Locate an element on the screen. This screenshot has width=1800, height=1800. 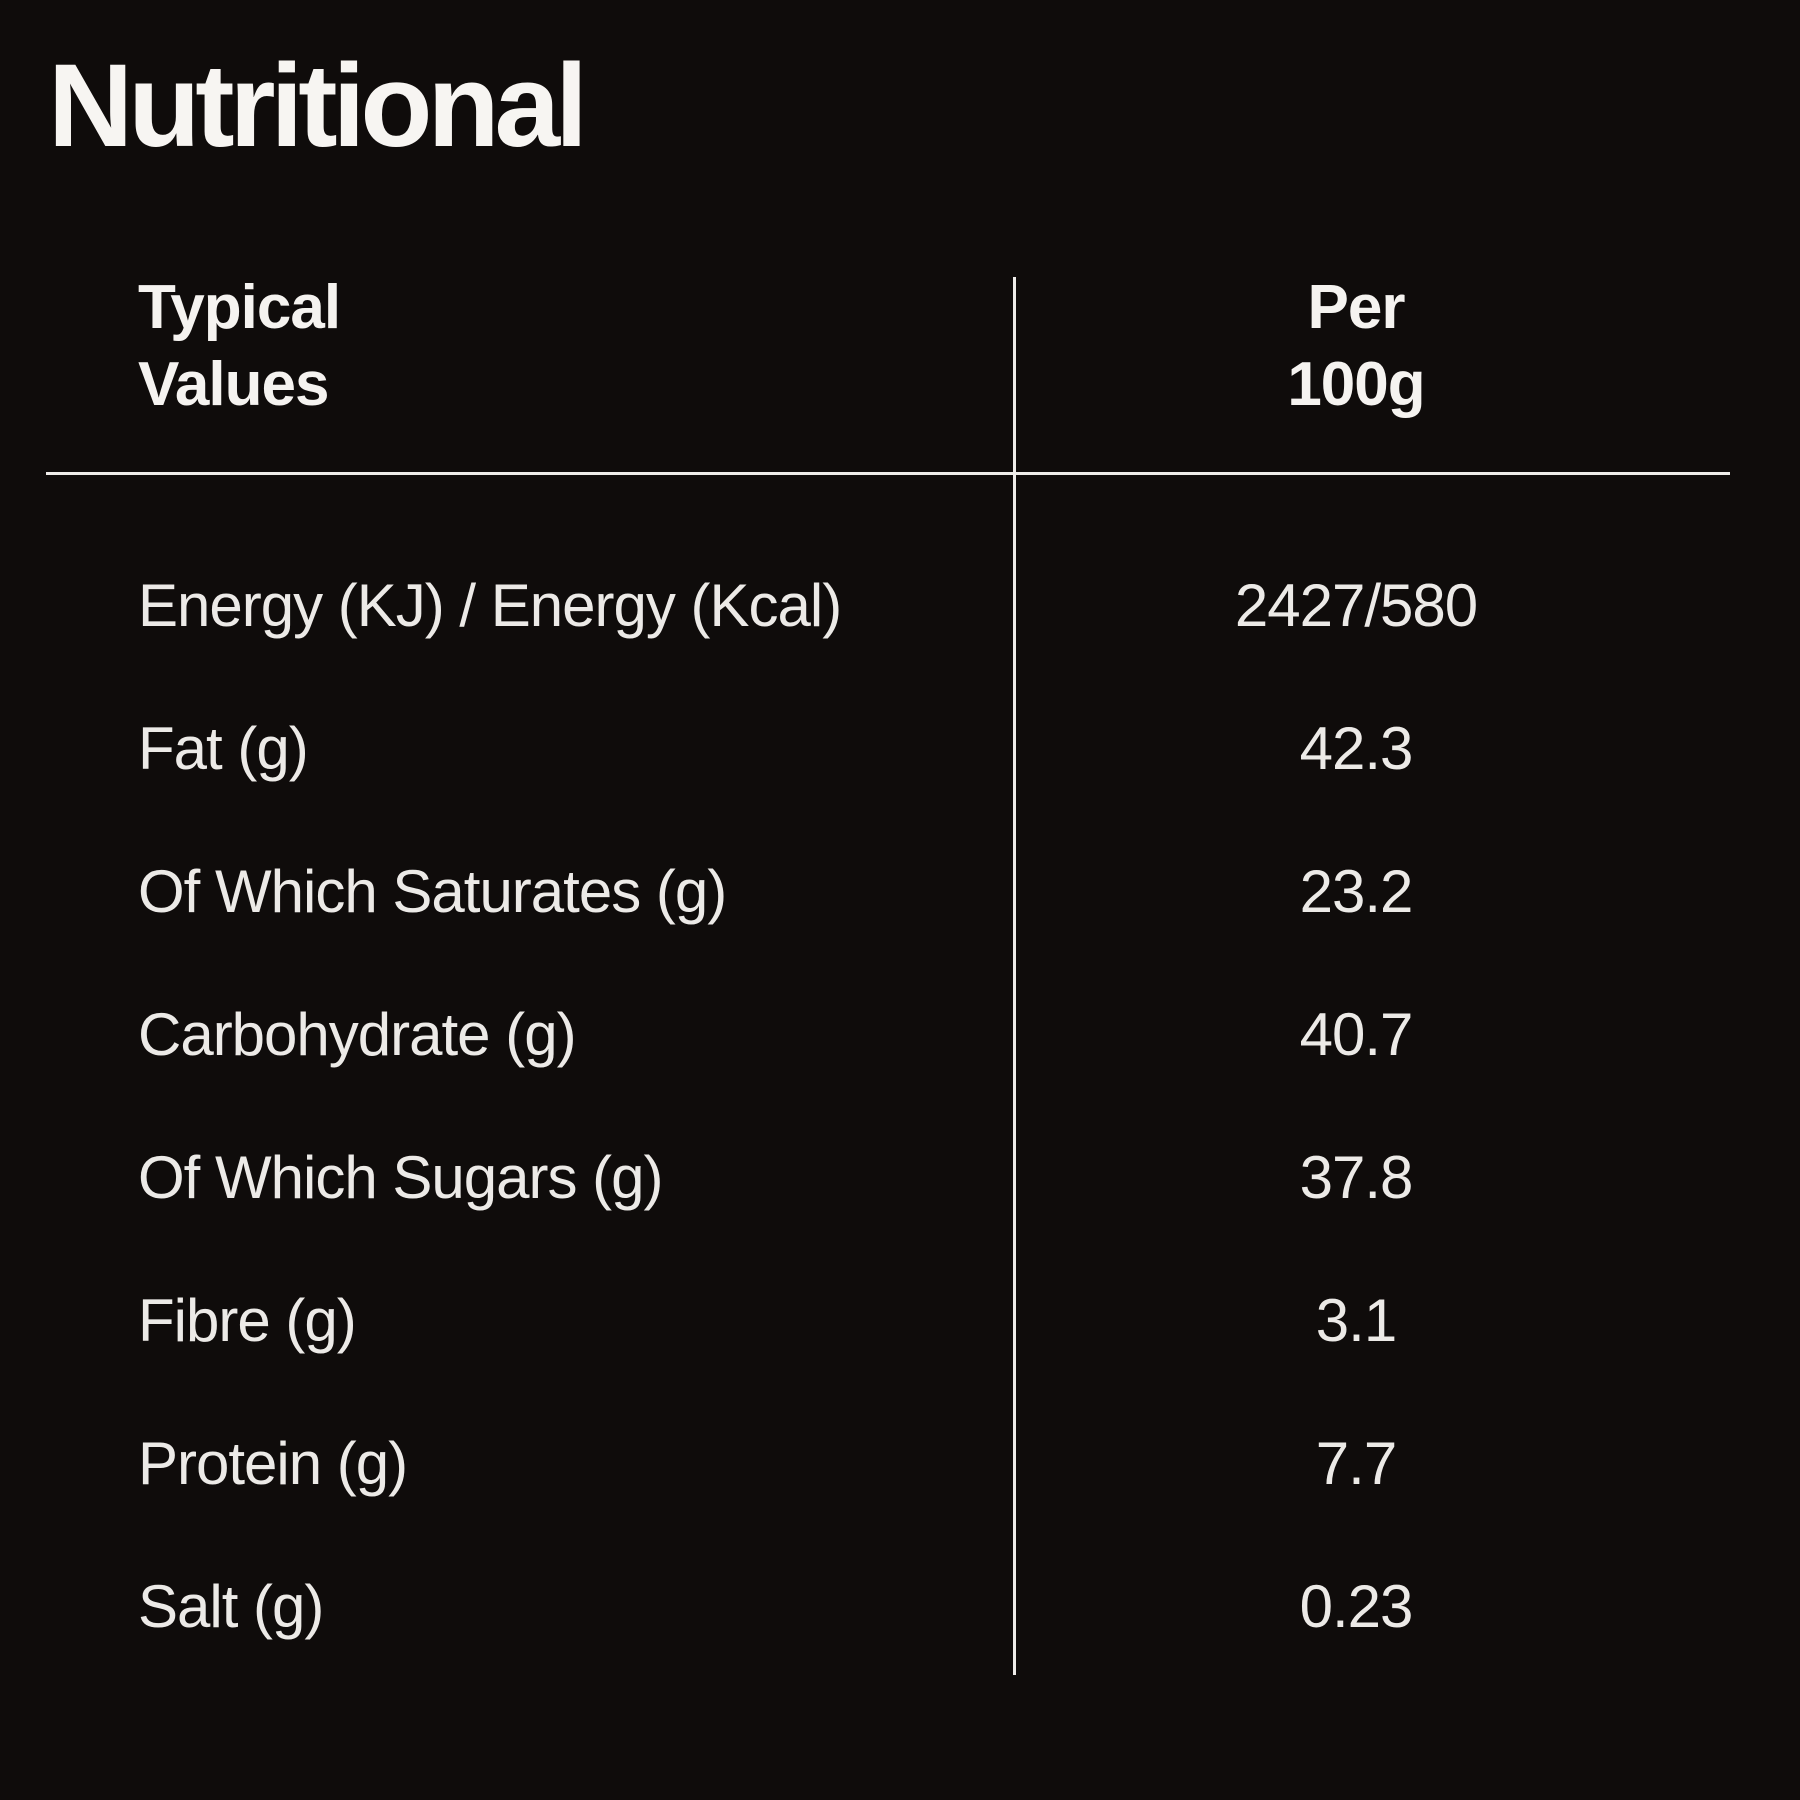
column-header-per-100g: Per 100g is located at coordinates (1356, 346).